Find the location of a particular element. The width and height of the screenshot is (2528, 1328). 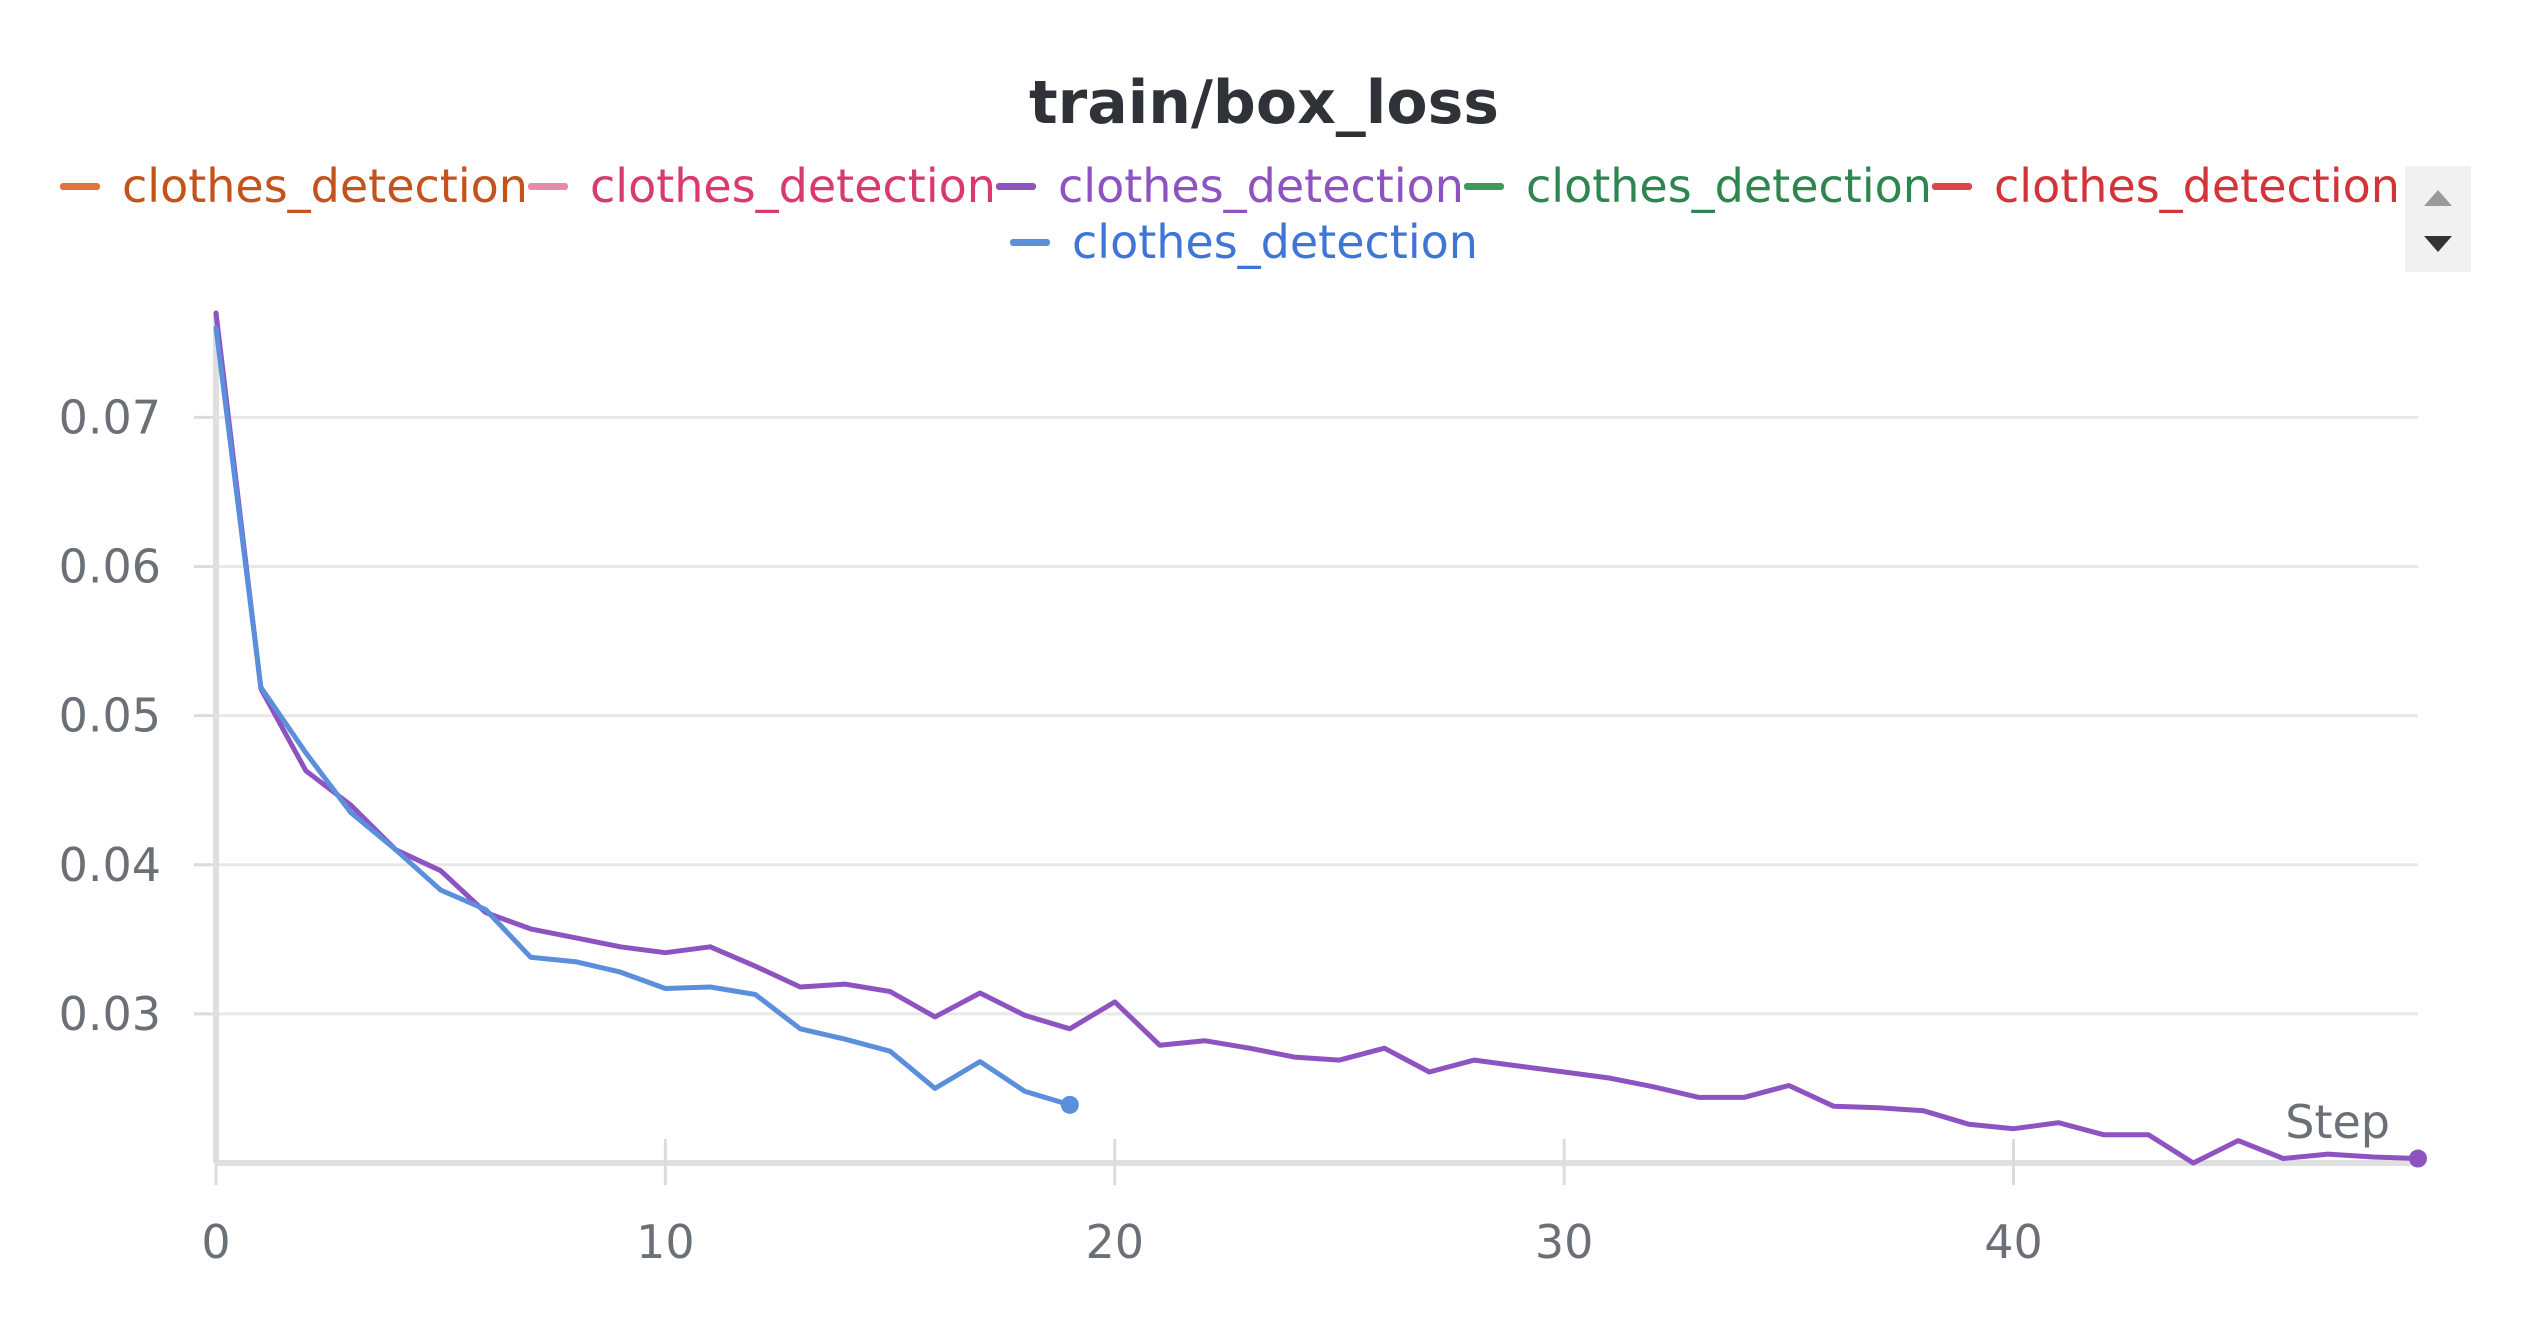

chevron-up-icon is located at coordinates (2438, 198).